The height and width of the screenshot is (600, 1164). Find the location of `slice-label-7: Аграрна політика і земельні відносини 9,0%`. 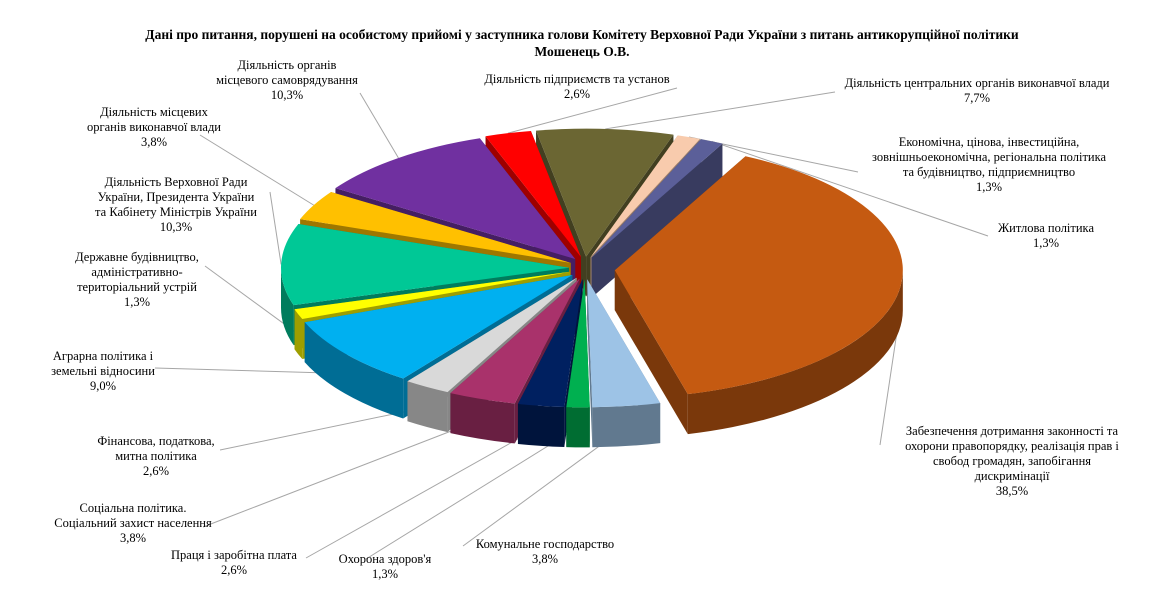

slice-label-7: Аграрна політика і земельні відносини 9,0% is located at coordinates (103, 371).